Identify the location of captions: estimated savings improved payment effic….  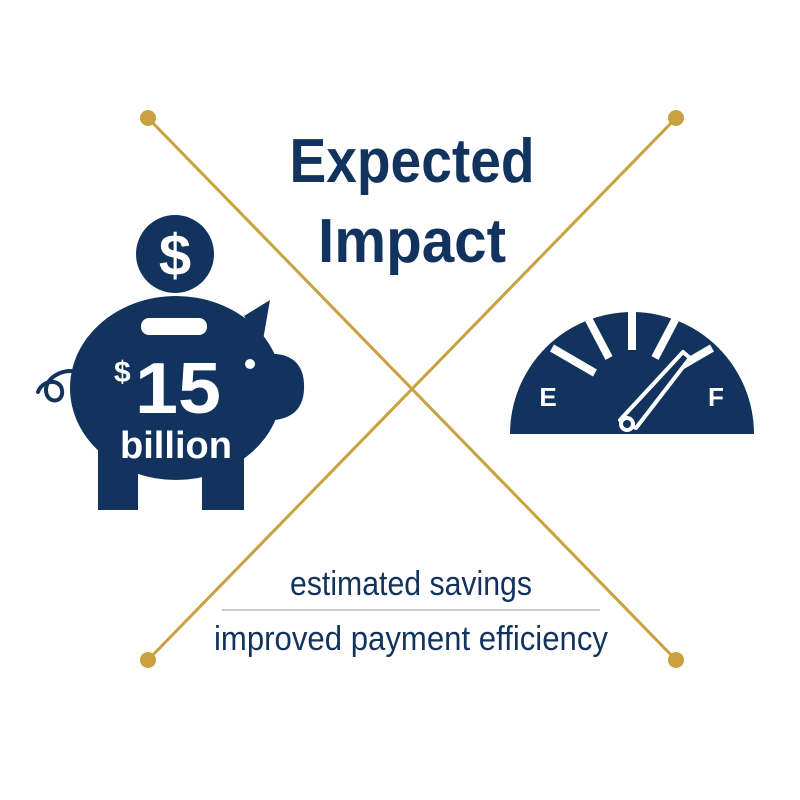
(411, 611).